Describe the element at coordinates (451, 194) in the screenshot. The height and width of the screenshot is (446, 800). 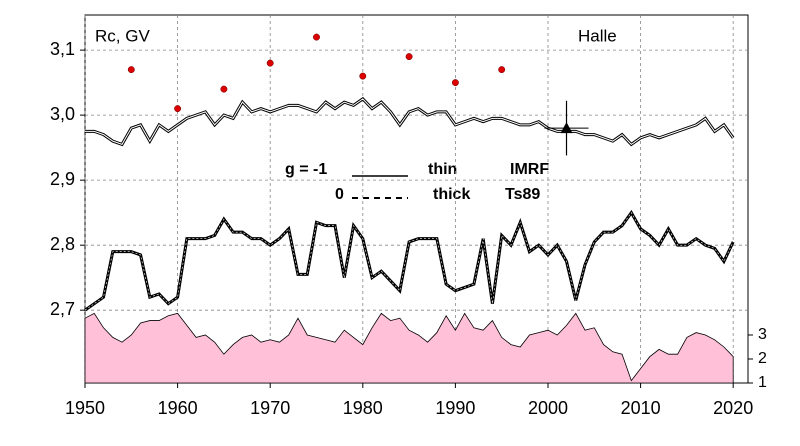
I see `legend-thick: thick` at that location.